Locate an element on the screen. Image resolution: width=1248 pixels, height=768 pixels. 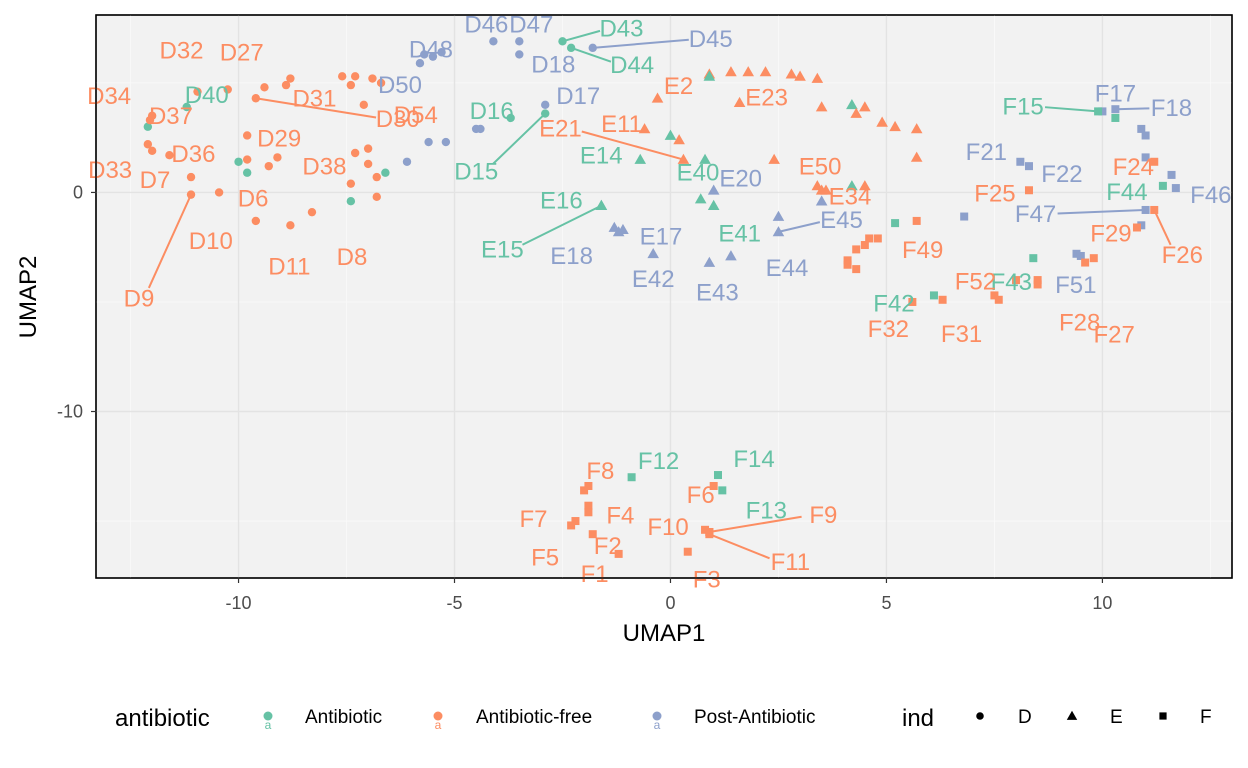
point-label: E16 is located at coordinates (561, 201).